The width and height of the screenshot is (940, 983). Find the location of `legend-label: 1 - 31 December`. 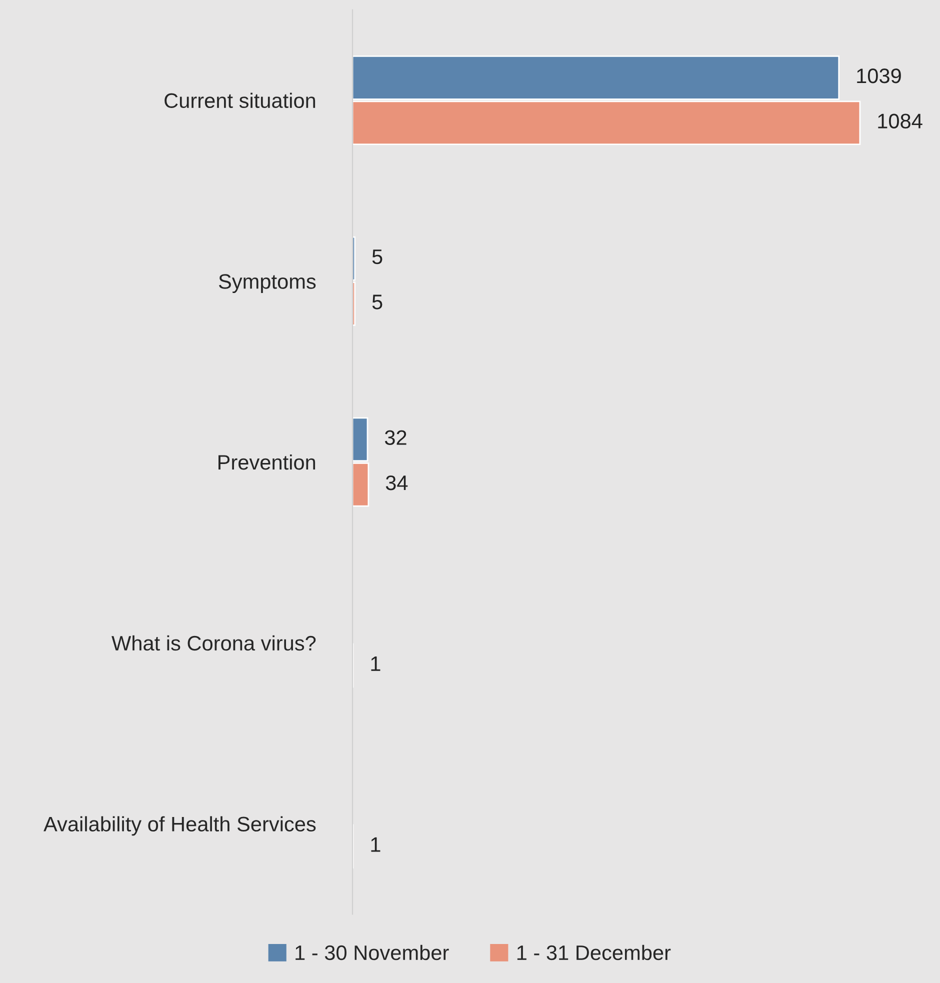

legend-label: 1 - 31 December is located at coordinates (594, 952).